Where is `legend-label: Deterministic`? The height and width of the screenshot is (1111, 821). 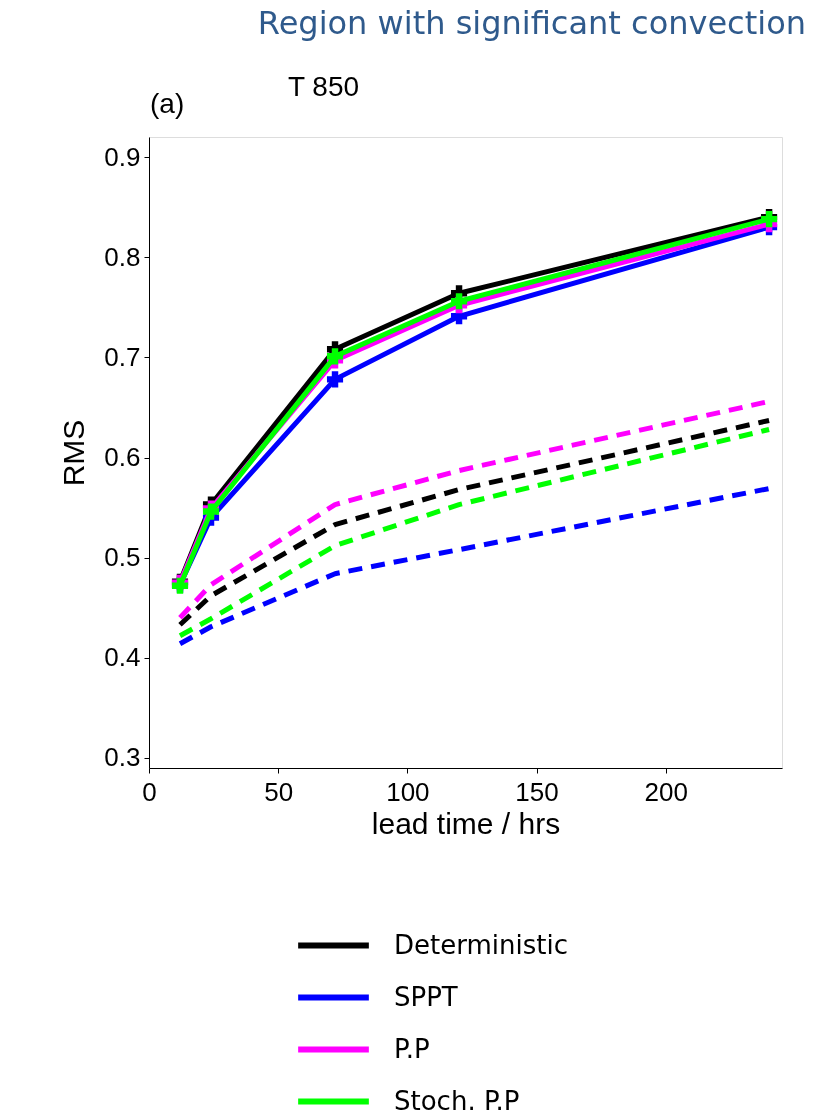
legend-label: Deterministic is located at coordinates (481, 944).